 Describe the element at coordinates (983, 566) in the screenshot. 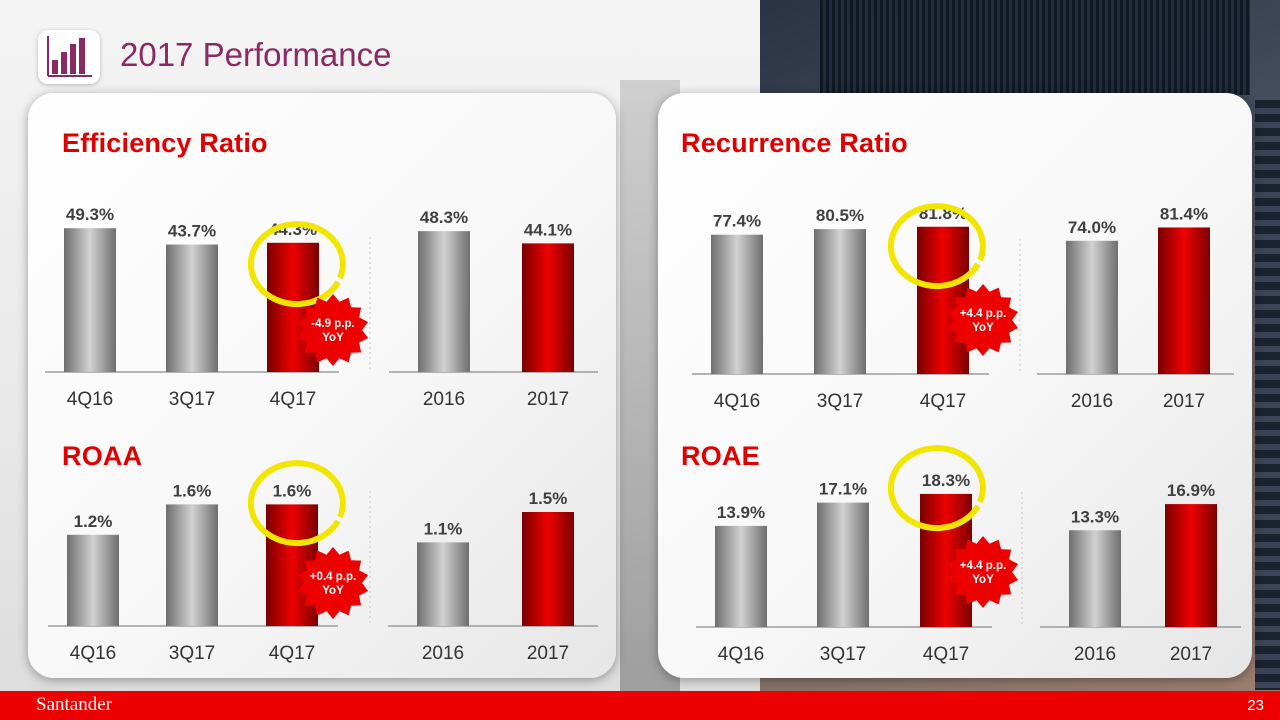

I see `roae-yoy-badge-line1: +4.4 p.p.` at that location.